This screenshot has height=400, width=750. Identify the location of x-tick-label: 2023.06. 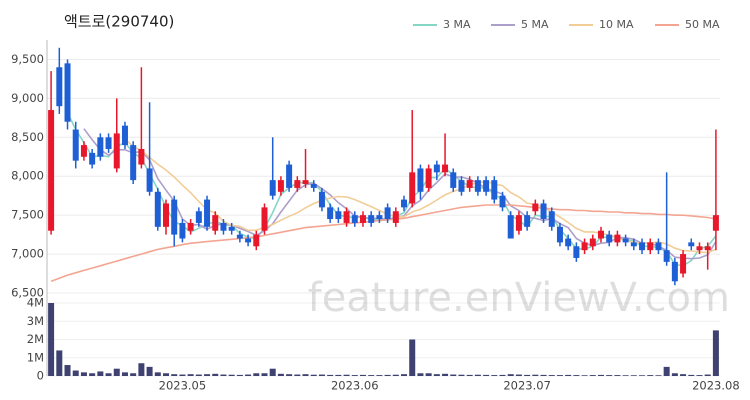
(355, 386).